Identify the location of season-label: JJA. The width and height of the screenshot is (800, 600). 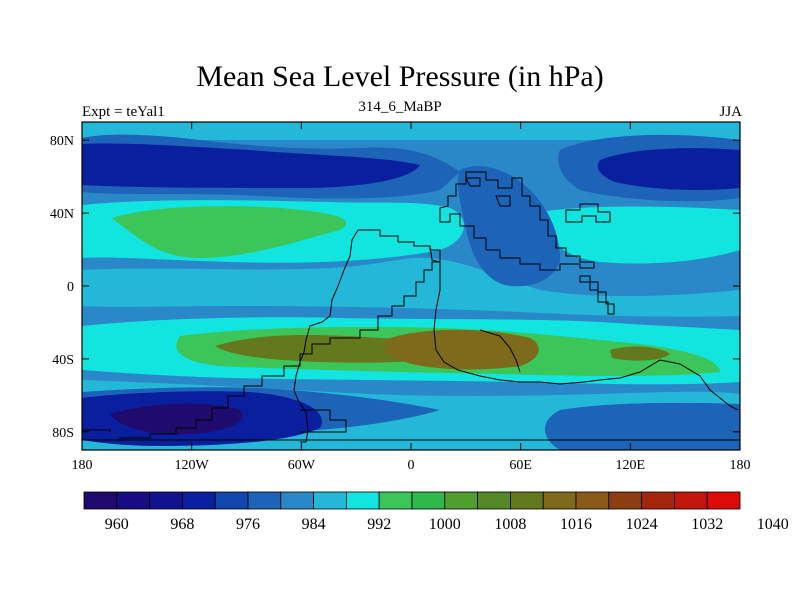
(730, 112).